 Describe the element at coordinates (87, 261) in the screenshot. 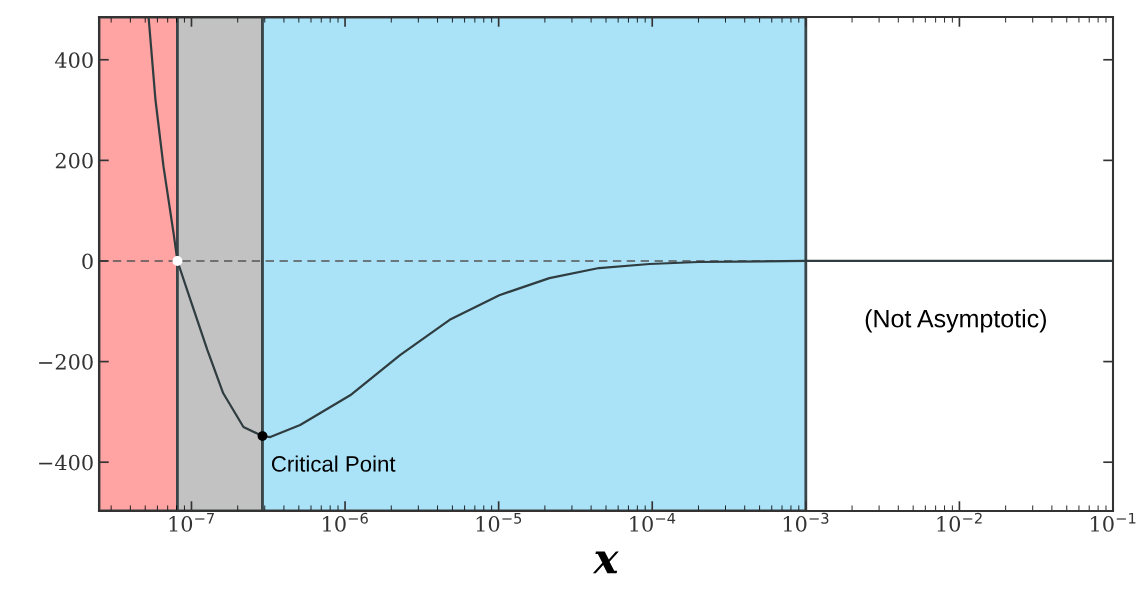

I see `y-tick-label: 0` at that location.